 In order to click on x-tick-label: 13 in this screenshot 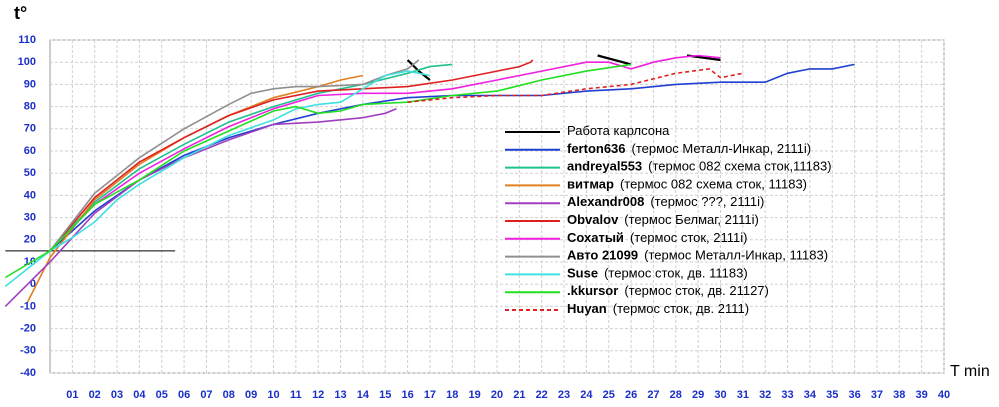, I will do `click(340, 395)`.